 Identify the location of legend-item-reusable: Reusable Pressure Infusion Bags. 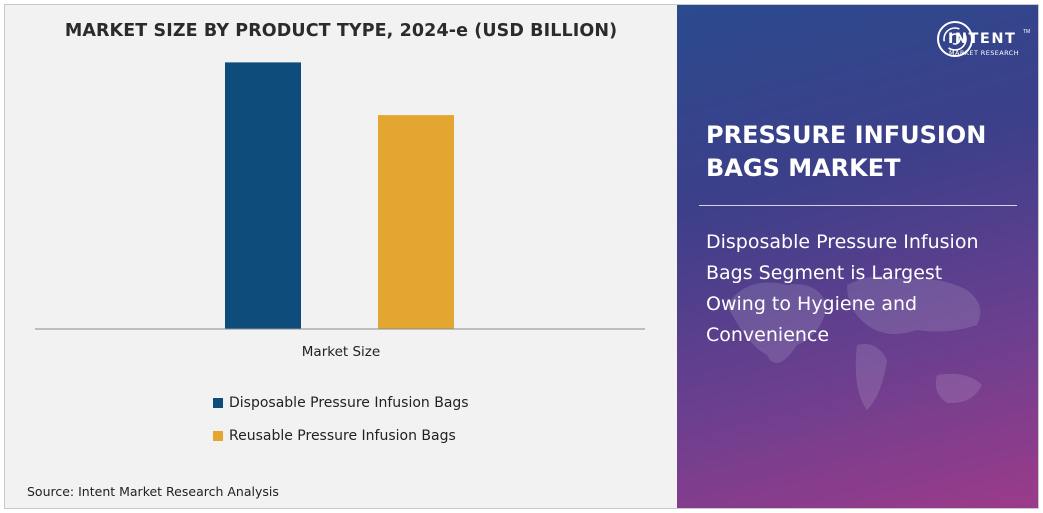
(341, 435).